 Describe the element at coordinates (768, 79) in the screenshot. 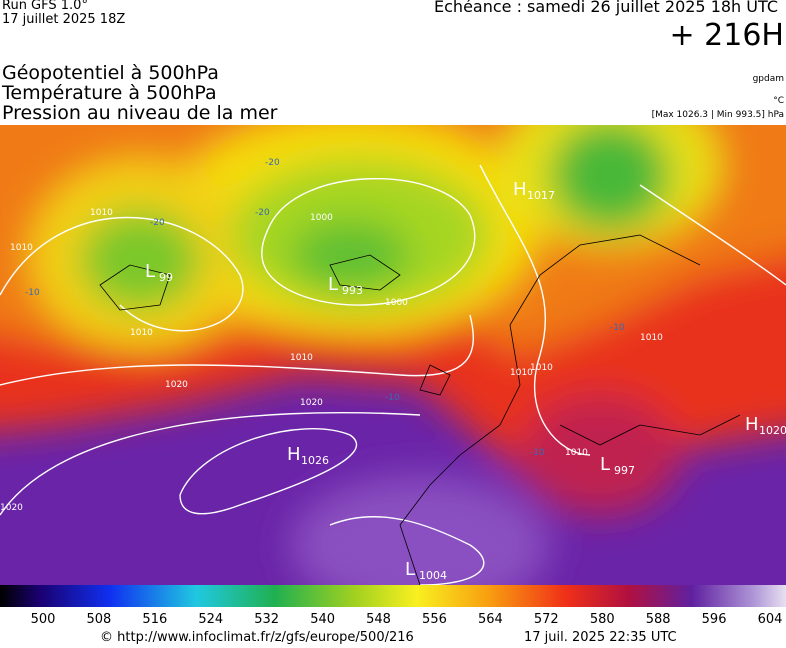

I see `unit: gpdam` at that location.